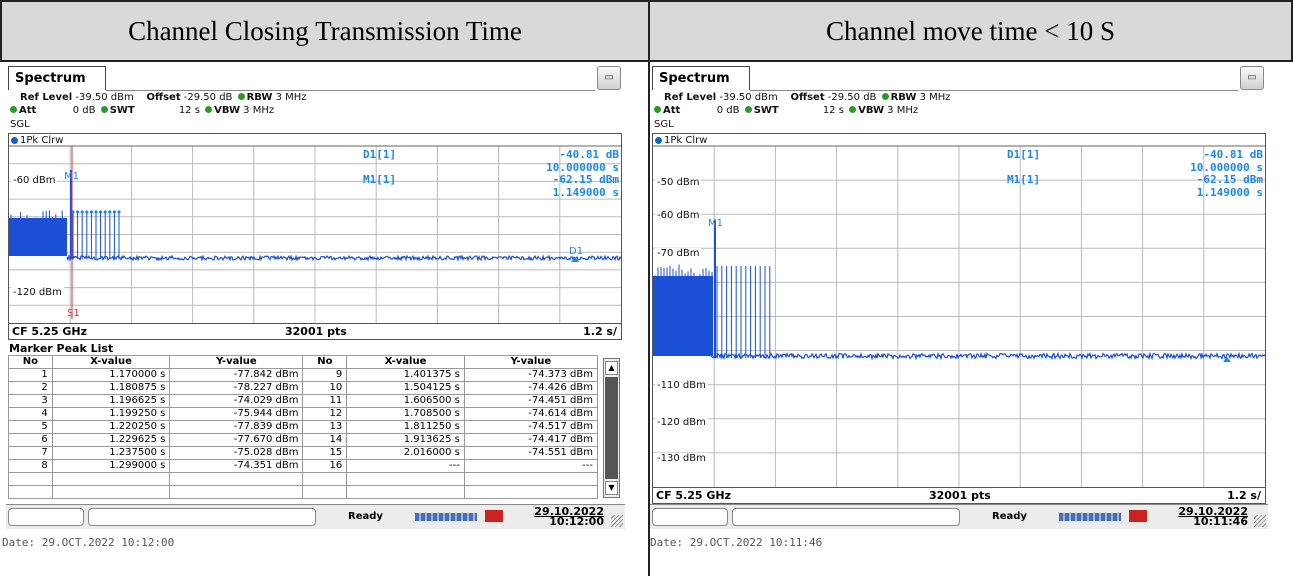 This screenshot has height=576, width=1293. I want to click on vbw-label: VBW, so click(871, 110).